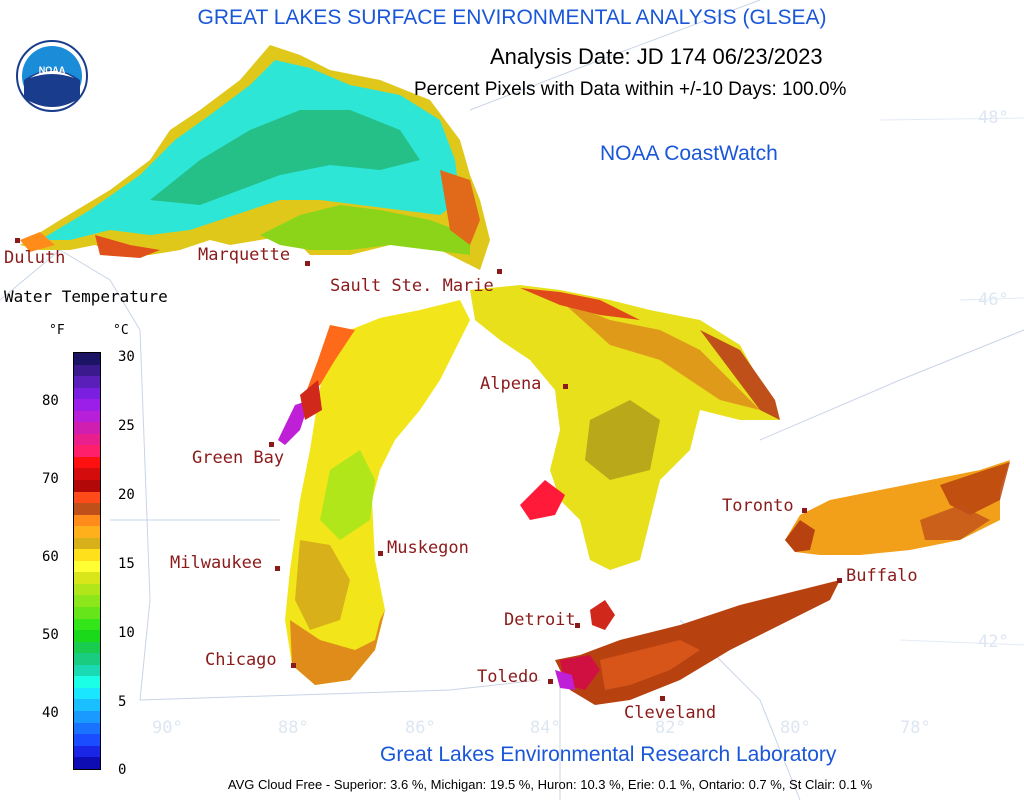 The width and height of the screenshot is (1024, 800). I want to click on lon-label-88: 88°, so click(293, 728).